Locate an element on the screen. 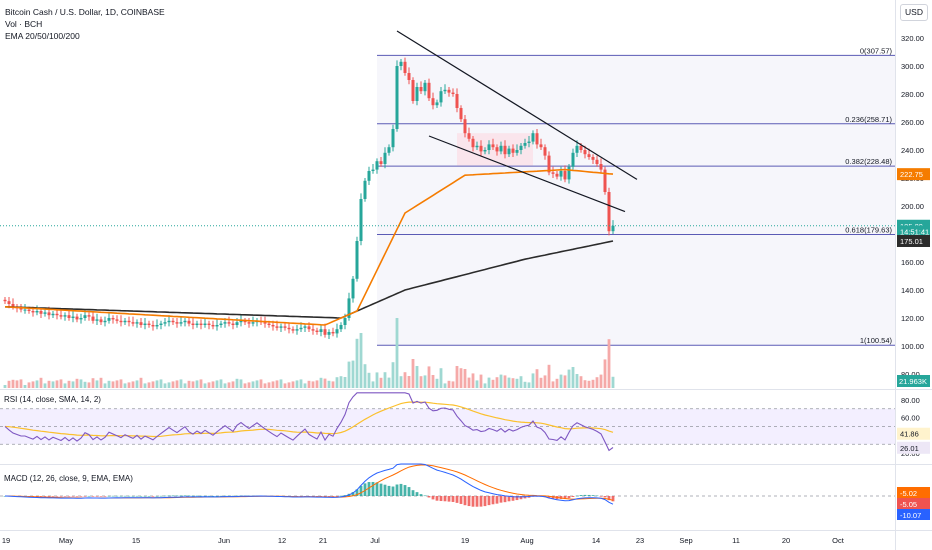 The image size is (932, 550). fib-level-label: 0.618(179.63) is located at coordinates (868, 230).